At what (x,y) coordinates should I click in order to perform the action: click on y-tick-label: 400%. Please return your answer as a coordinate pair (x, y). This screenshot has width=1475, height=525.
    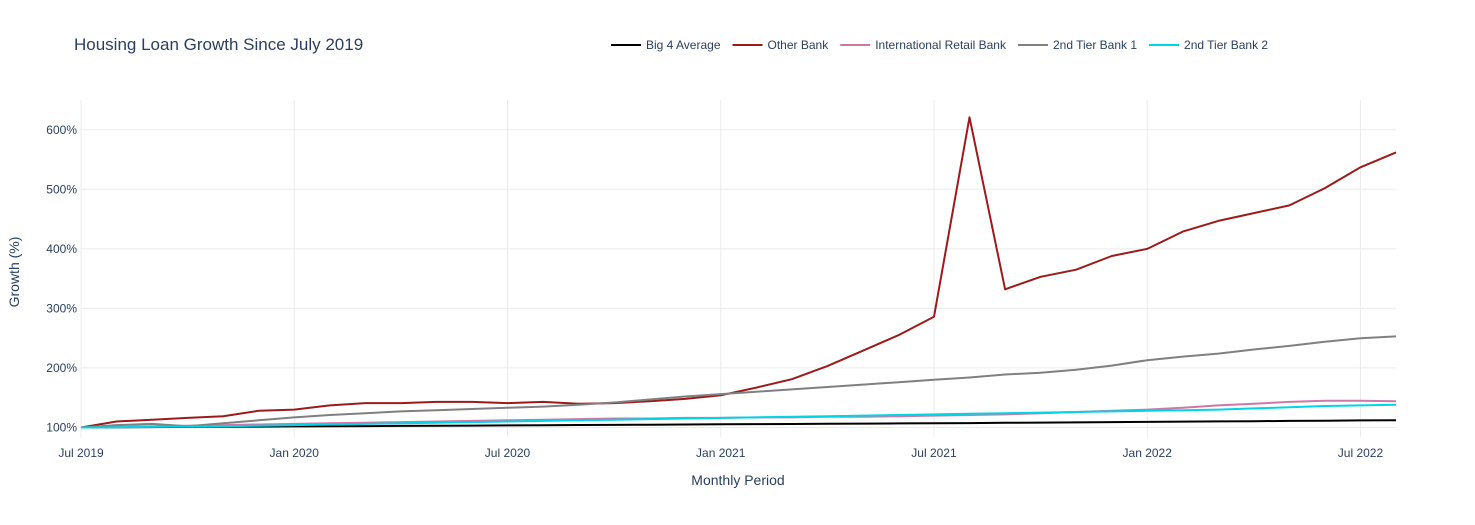
    Looking at the image, I should click on (61, 249).